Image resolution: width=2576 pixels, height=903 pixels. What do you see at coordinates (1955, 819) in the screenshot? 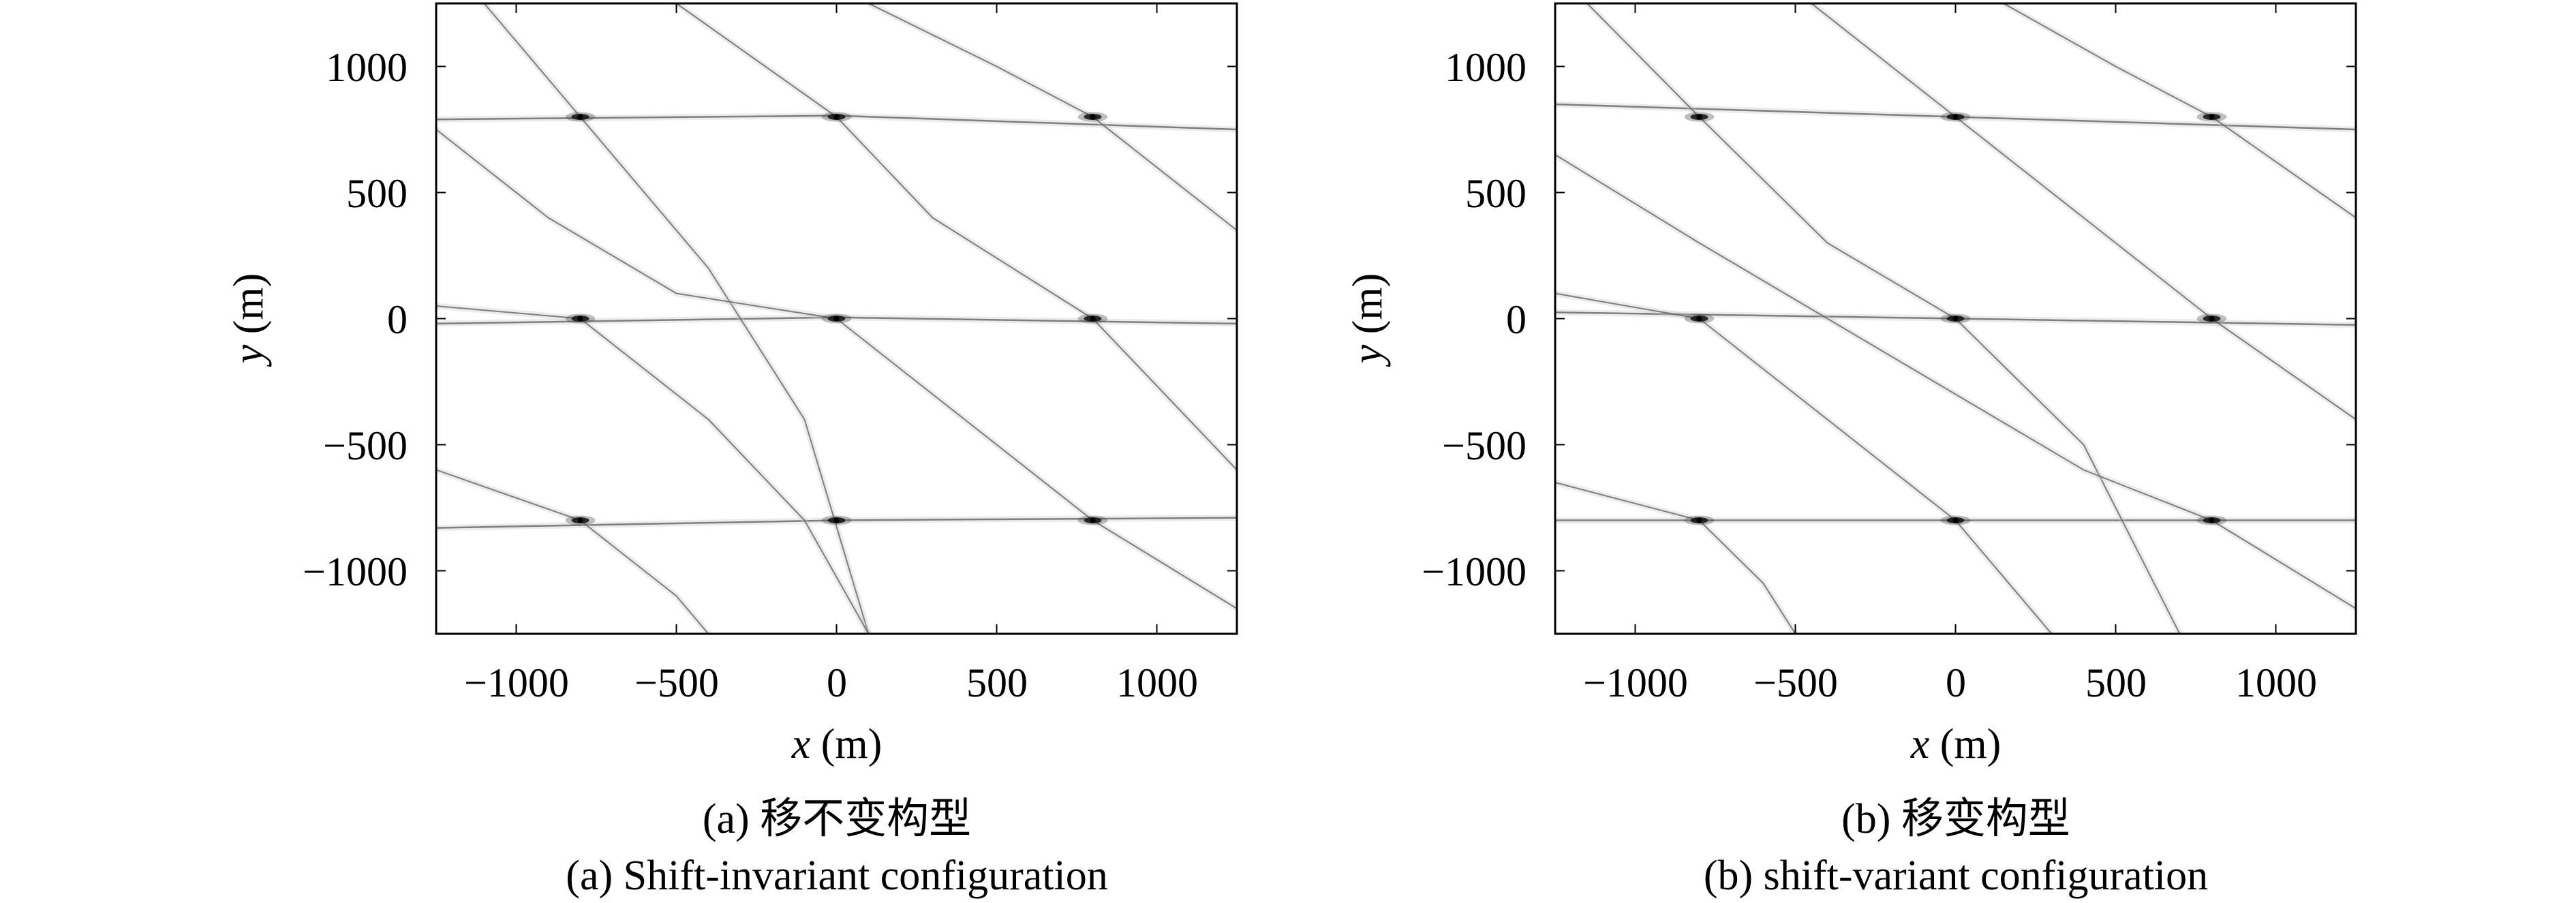
I see `caption-zh-b: (b) 移变构型` at bounding box center [1955, 819].